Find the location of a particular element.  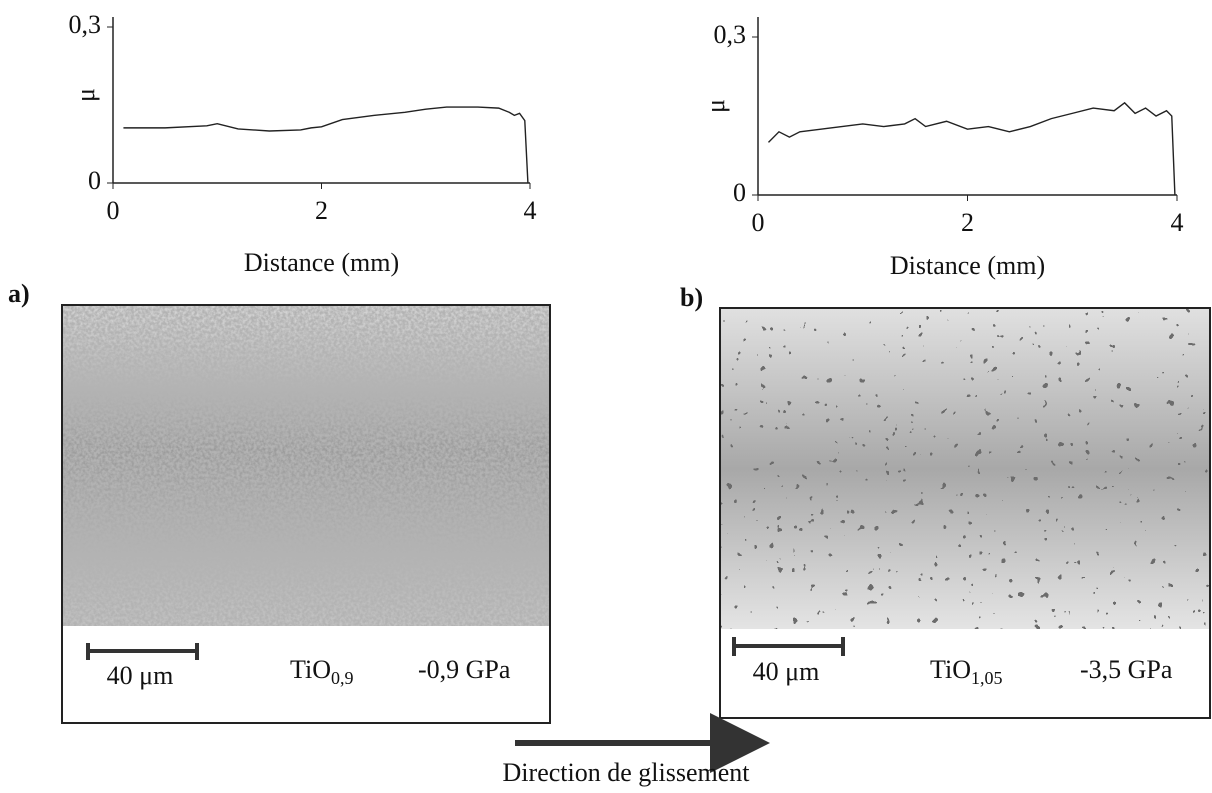

stress: -0,9 GPa is located at coordinates (464, 669).